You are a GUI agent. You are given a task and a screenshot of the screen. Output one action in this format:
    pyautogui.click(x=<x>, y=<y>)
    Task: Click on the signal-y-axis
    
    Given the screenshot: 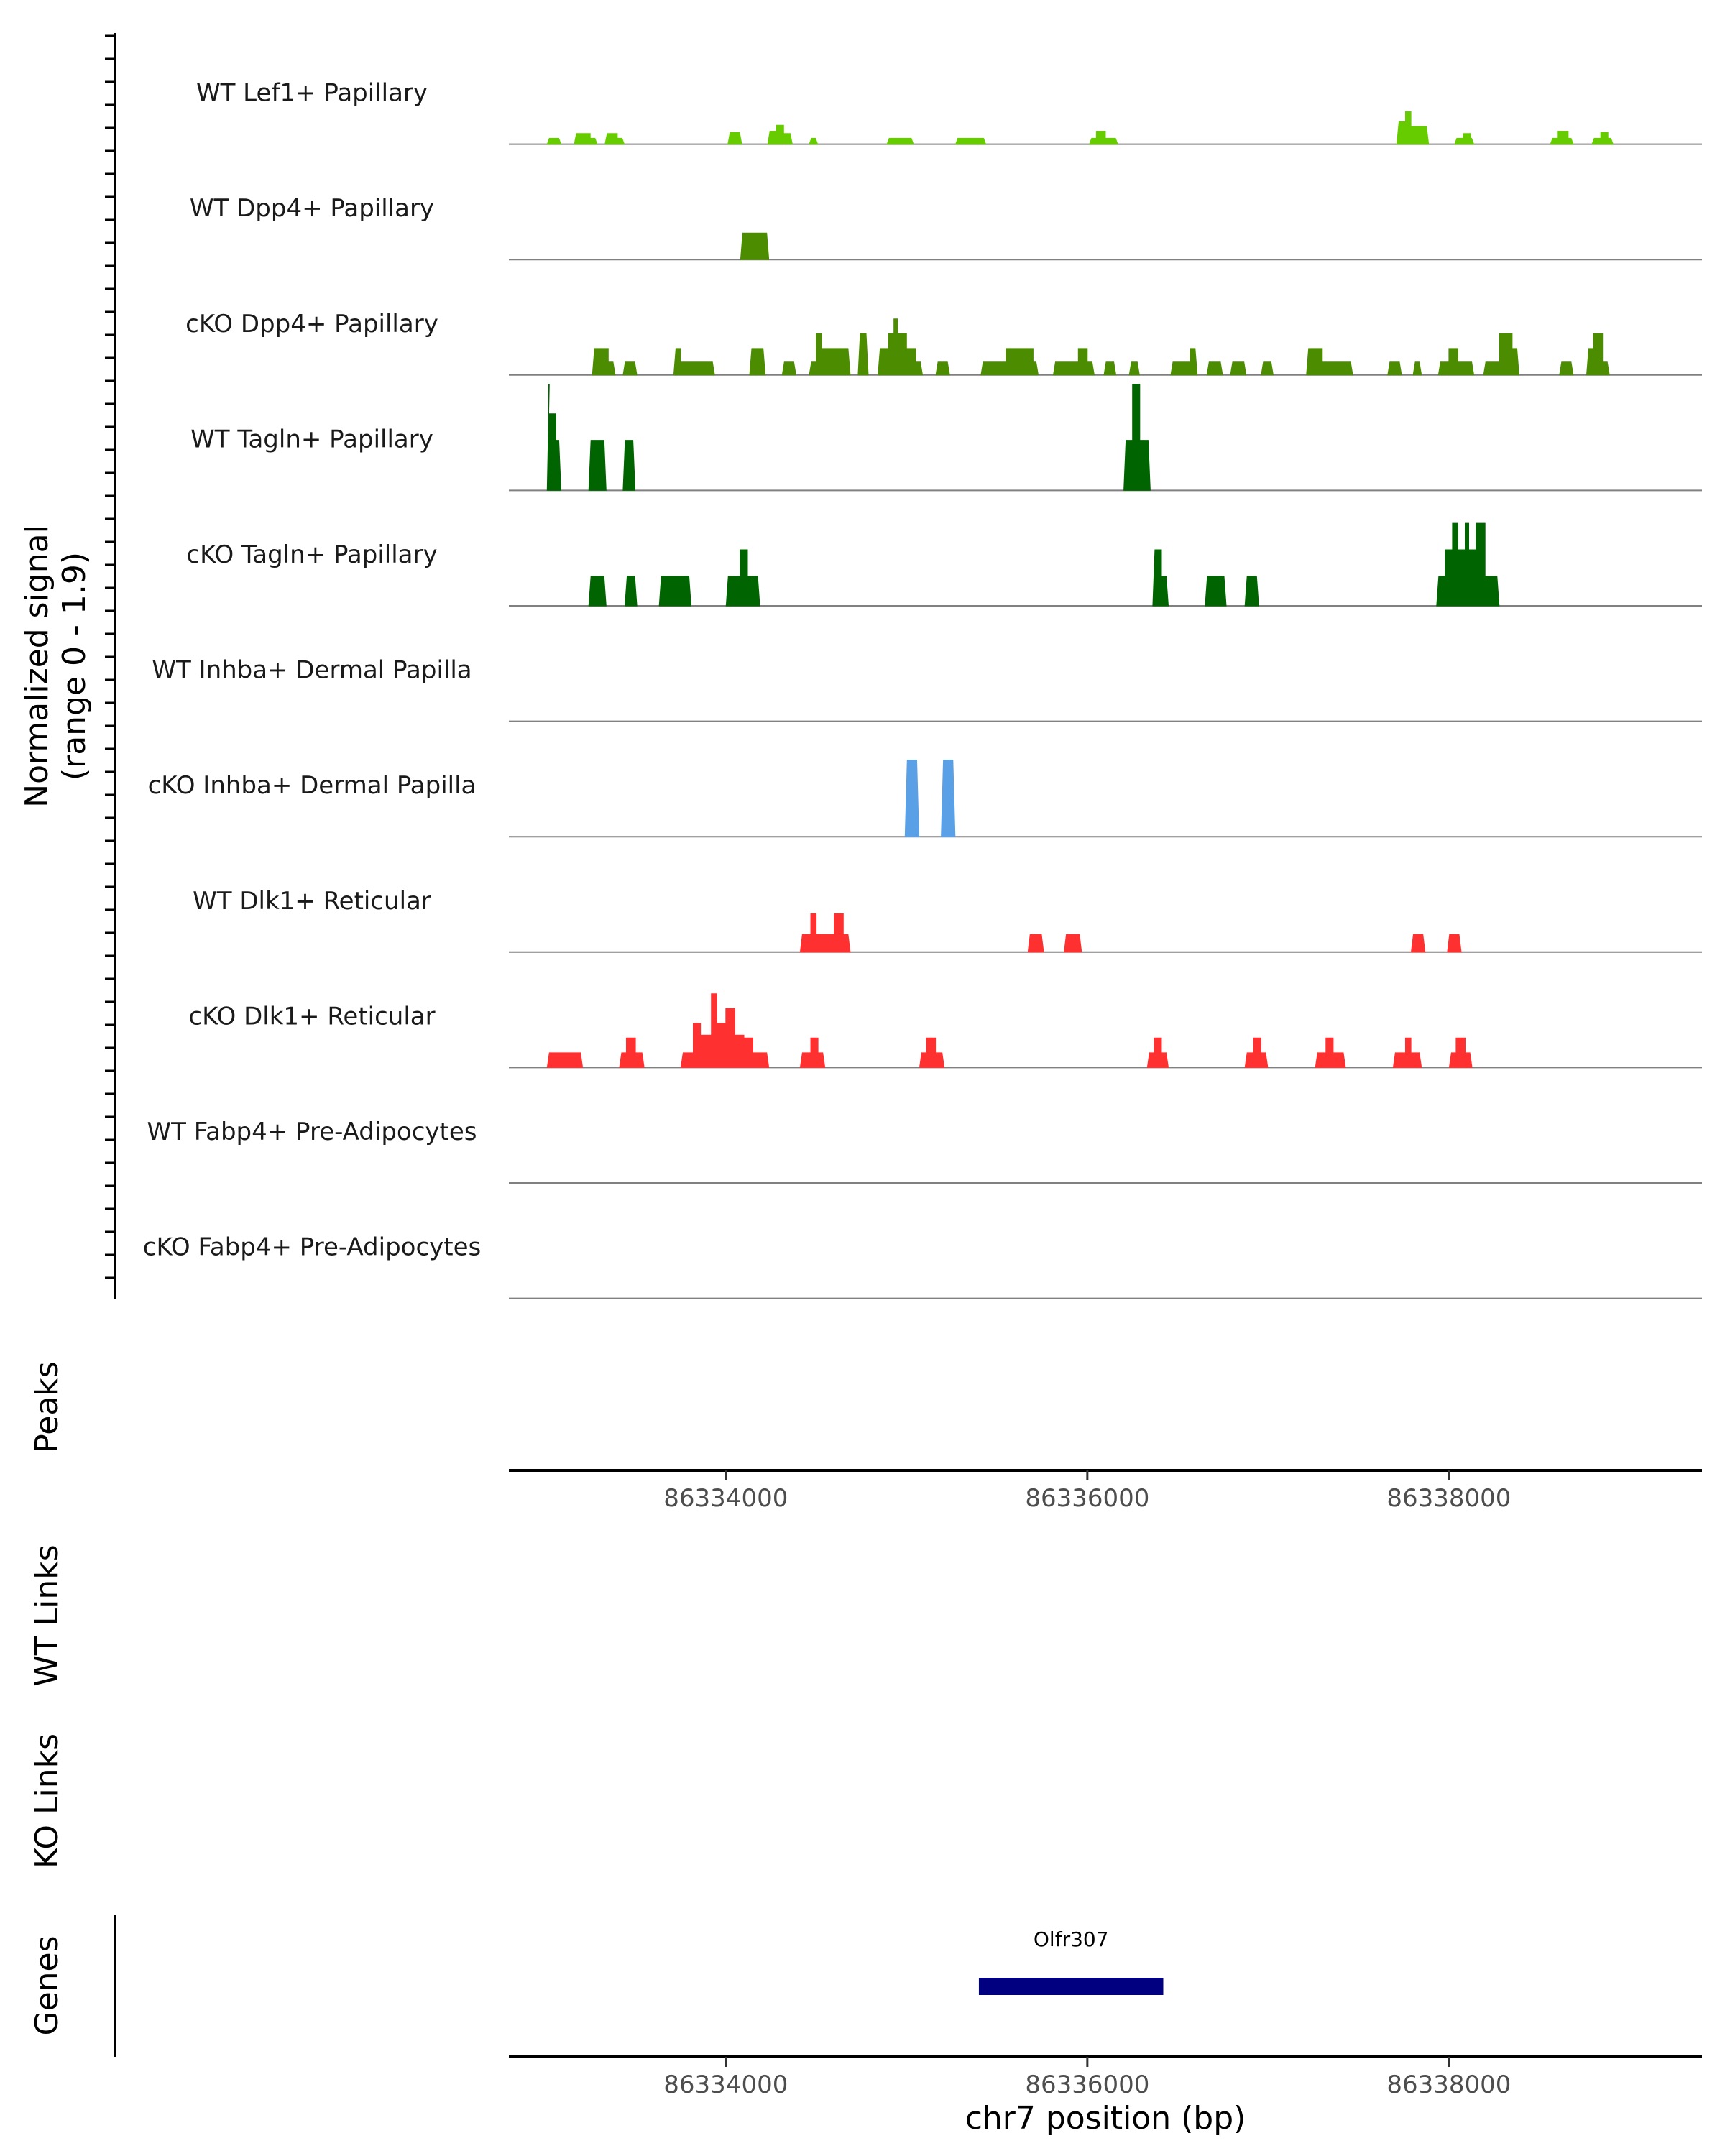 What is the action you would take?
    pyautogui.click(x=110, y=666)
    